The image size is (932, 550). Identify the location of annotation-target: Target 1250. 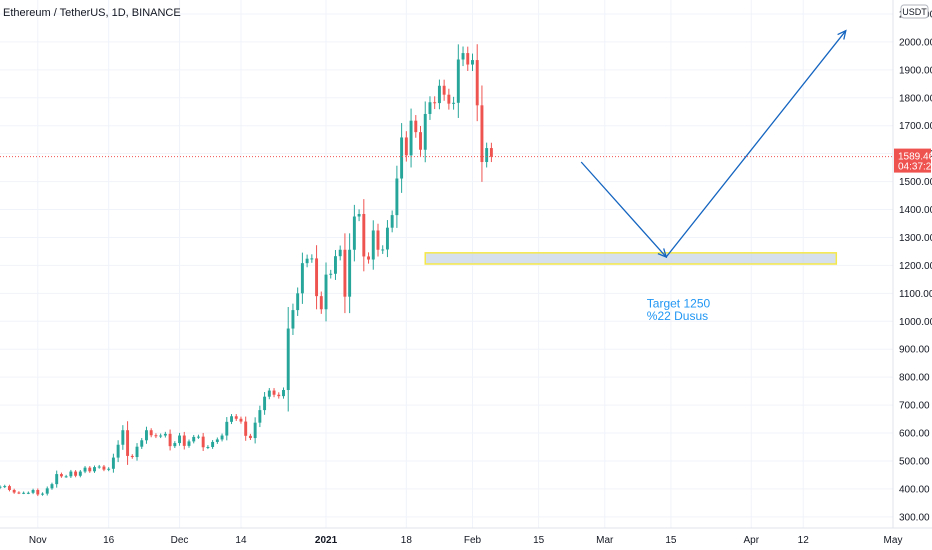
(679, 303).